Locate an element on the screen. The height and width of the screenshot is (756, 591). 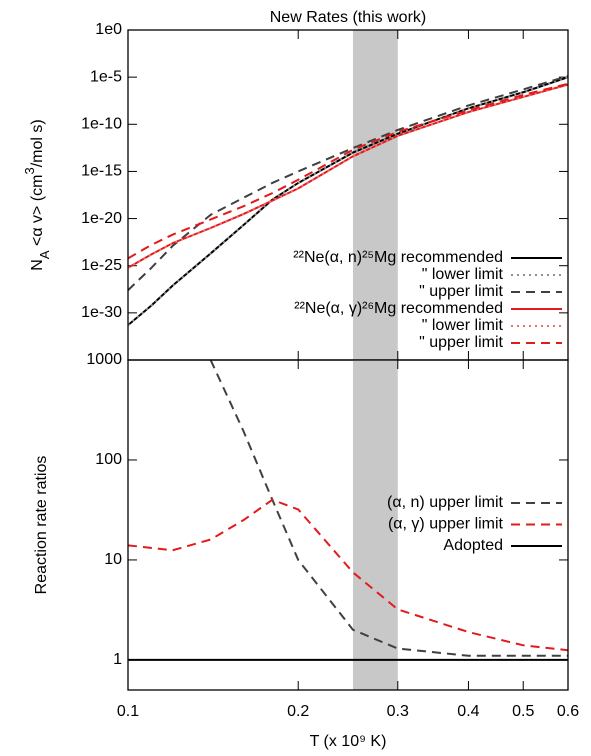
x-tick-label: 0.4 is located at coordinates (468, 711).